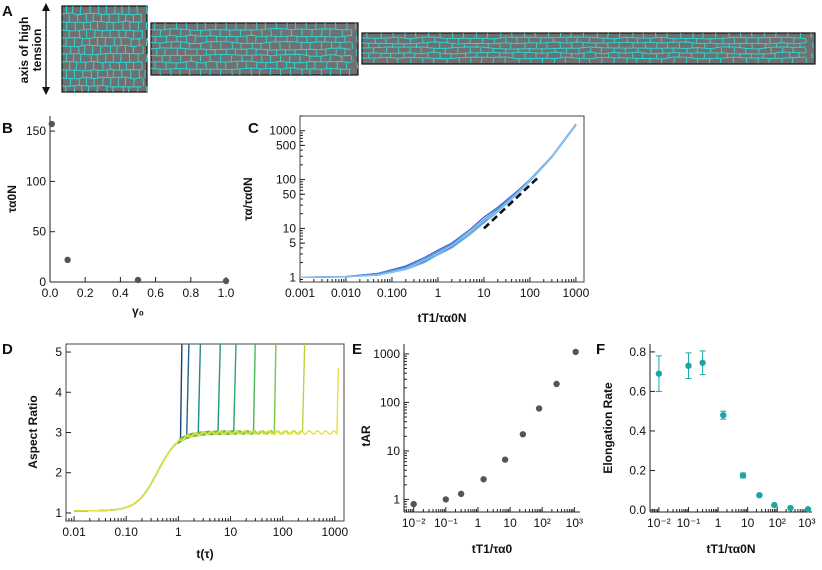 The width and height of the screenshot is (822, 570). I want to click on x-tick-label: 0.100, so click(392, 293).